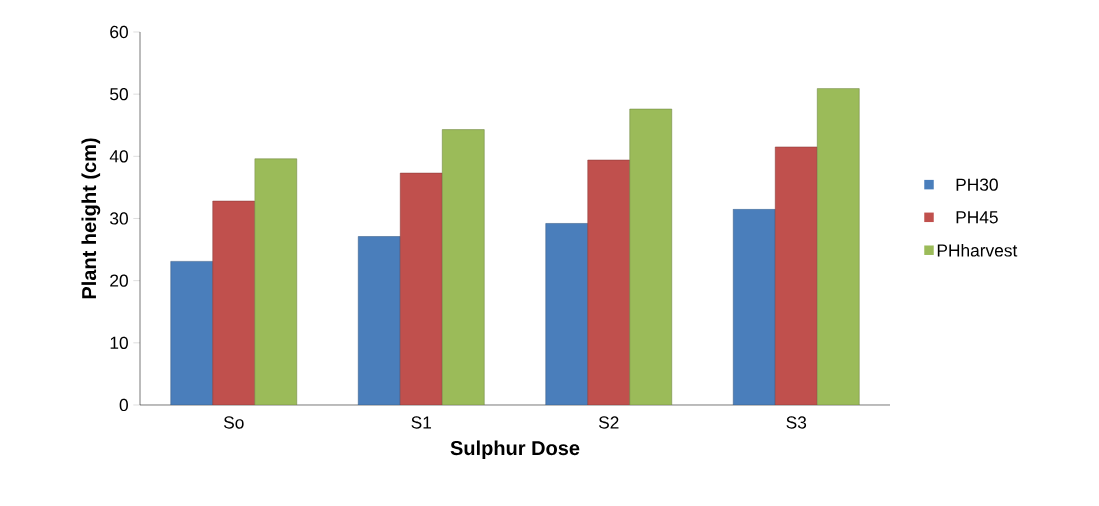 The width and height of the screenshot is (1099, 506). Describe the element at coordinates (977, 184) in the screenshot. I see `legend-label: PH30` at that location.